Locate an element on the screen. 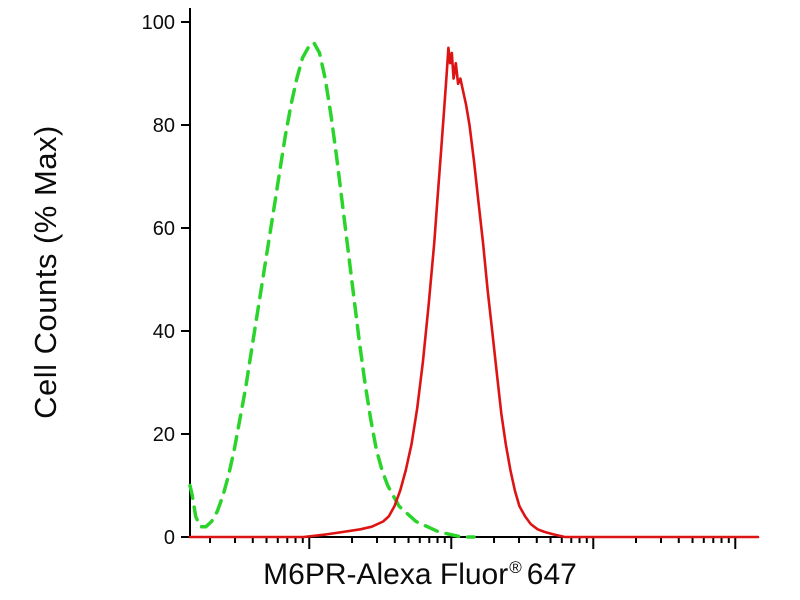 The height and width of the screenshot is (600, 800). y-tick-label: 100 is located at coordinates (158, 23).